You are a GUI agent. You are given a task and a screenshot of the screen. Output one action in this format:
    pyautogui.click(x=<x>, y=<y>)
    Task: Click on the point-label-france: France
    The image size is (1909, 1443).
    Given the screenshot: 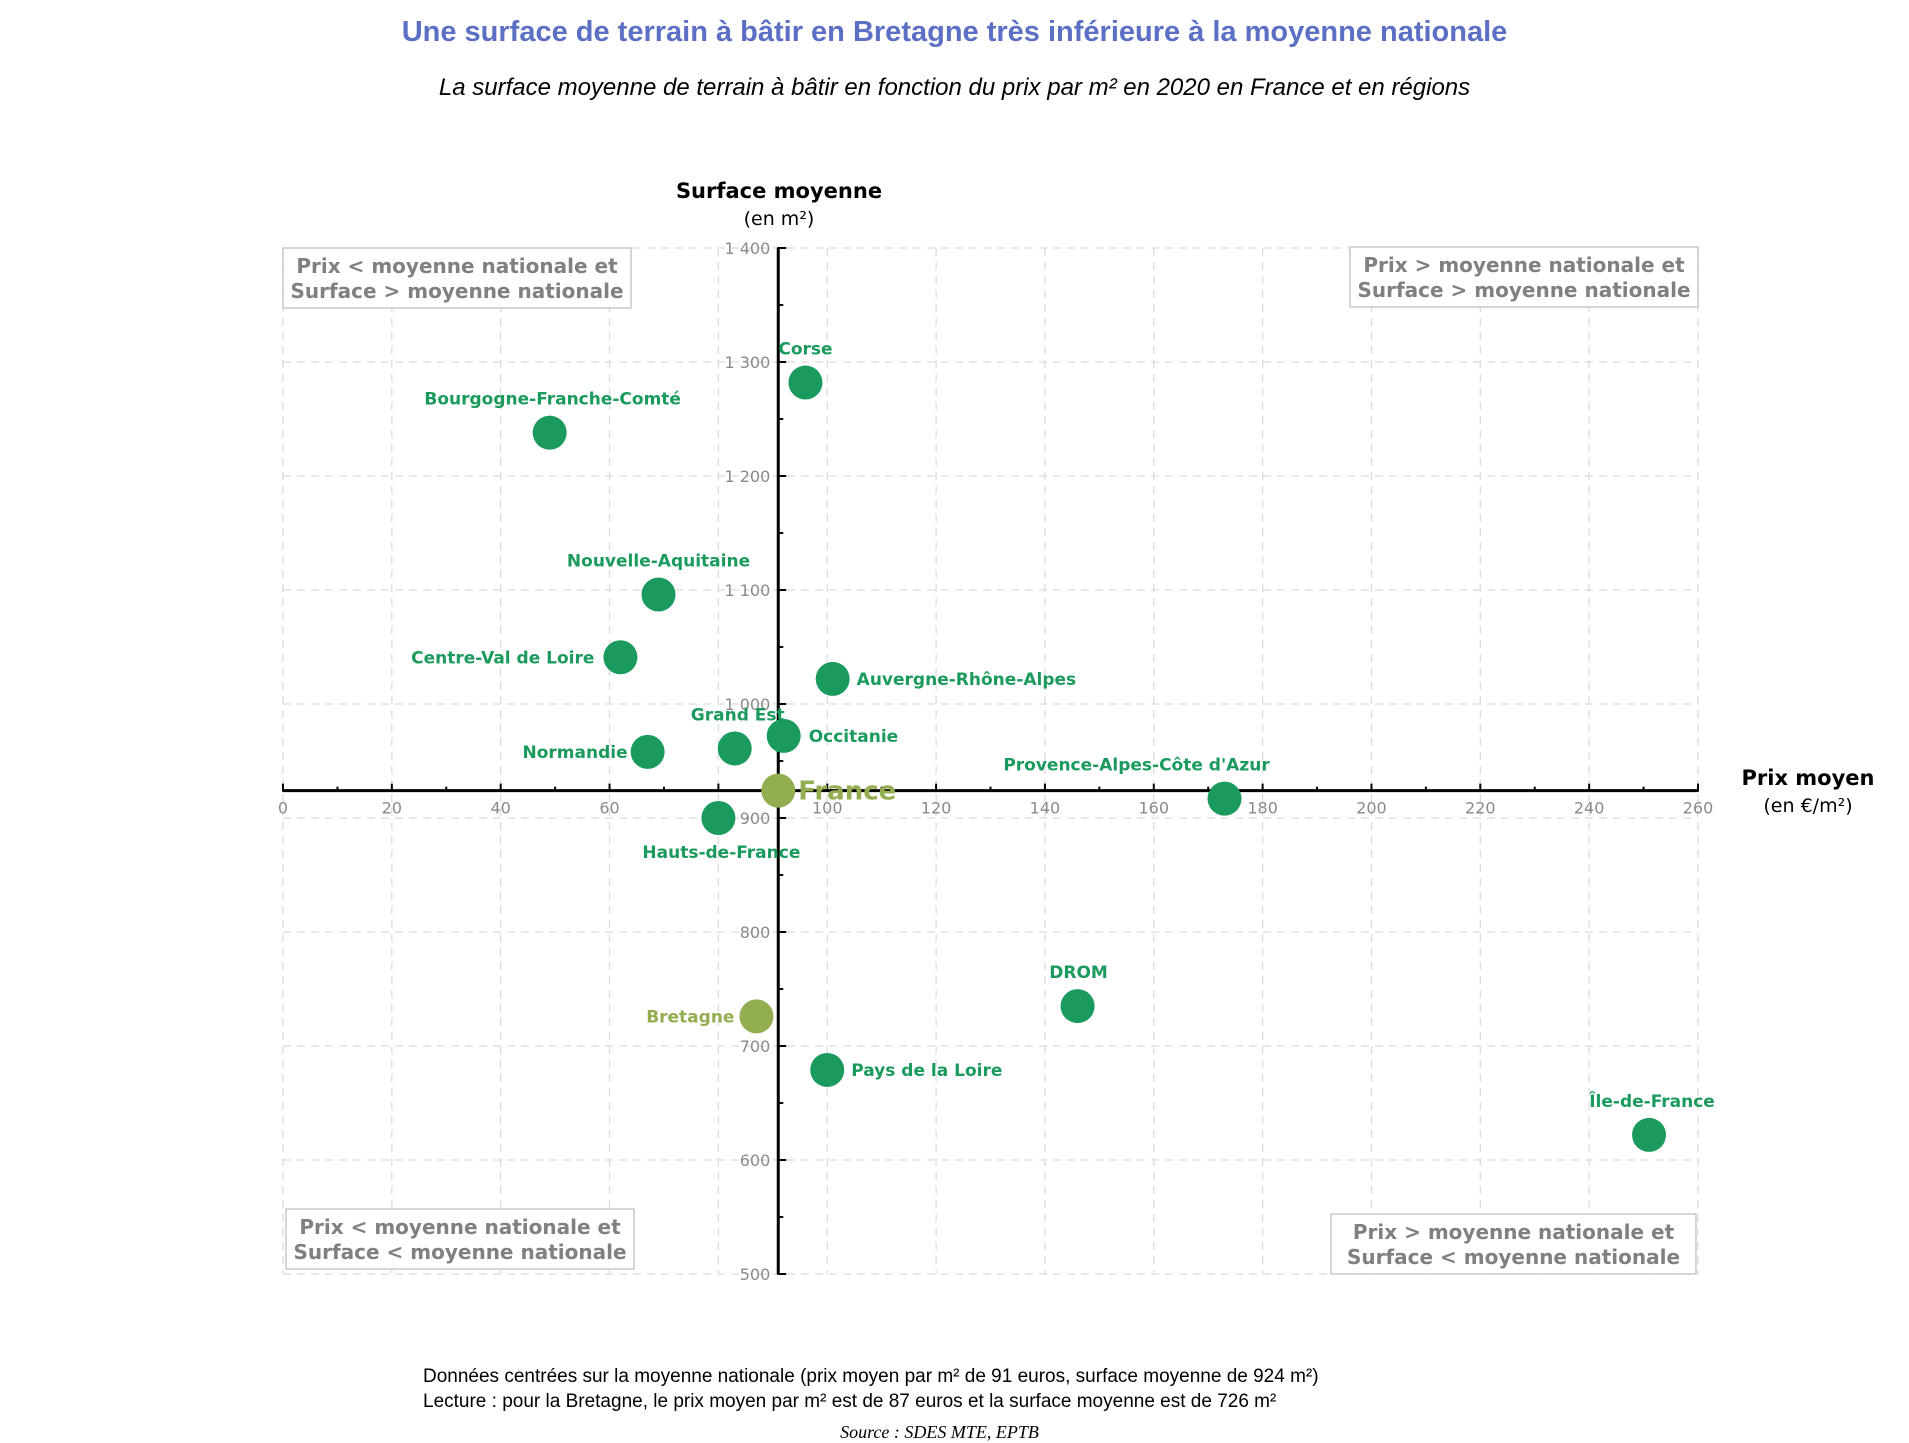 What is the action you would take?
    pyautogui.click(x=847, y=792)
    